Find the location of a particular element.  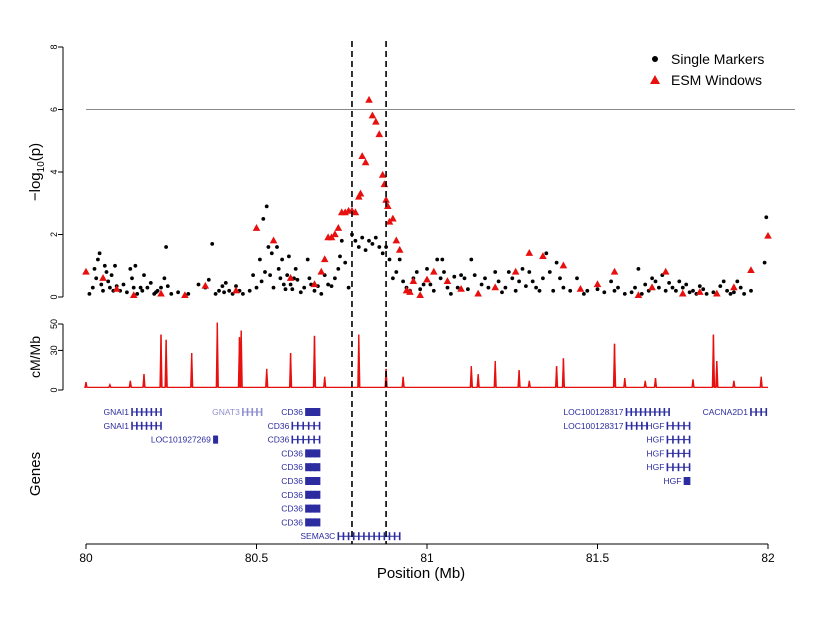

gene-label: LOC100128317 is located at coordinates (593, 412).